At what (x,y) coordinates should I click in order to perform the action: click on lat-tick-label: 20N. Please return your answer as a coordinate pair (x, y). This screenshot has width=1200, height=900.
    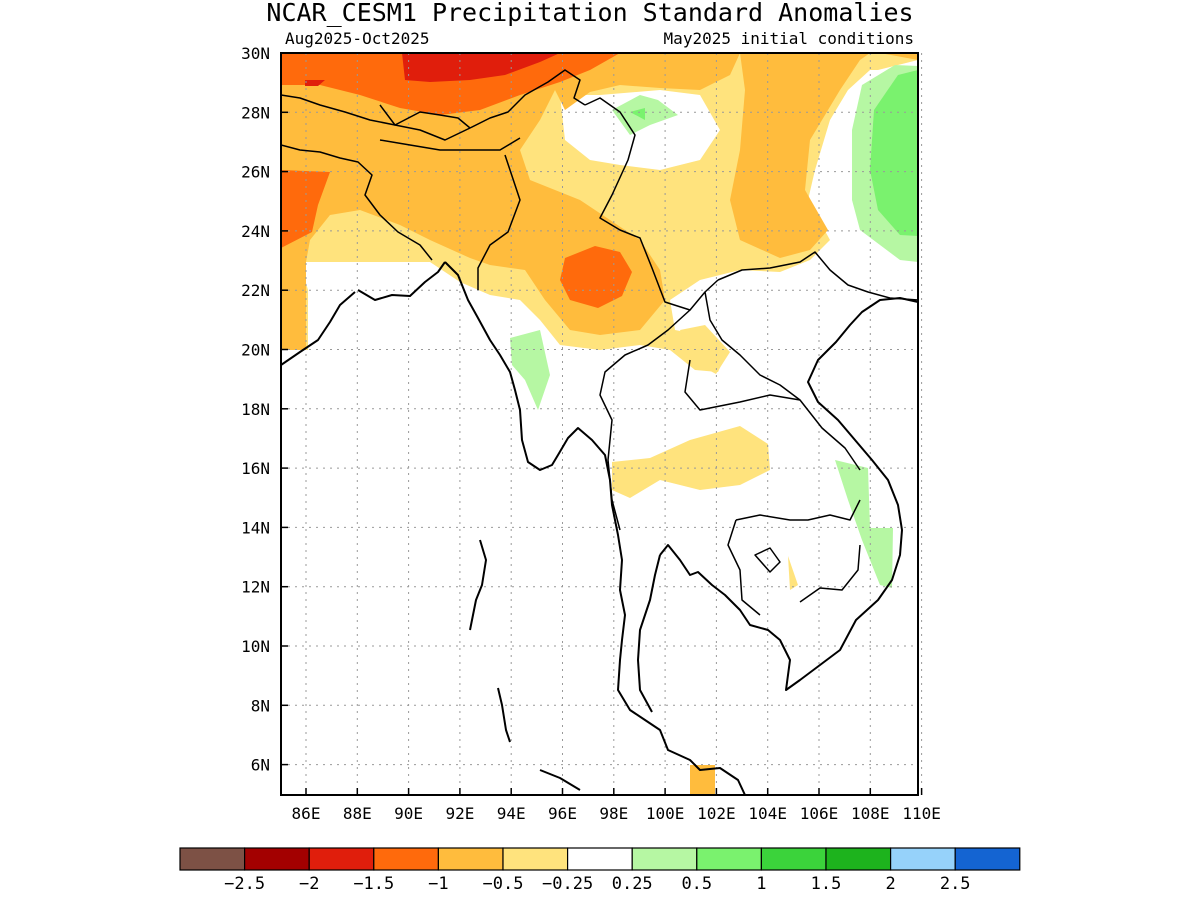
    Looking at the image, I should click on (255, 350).